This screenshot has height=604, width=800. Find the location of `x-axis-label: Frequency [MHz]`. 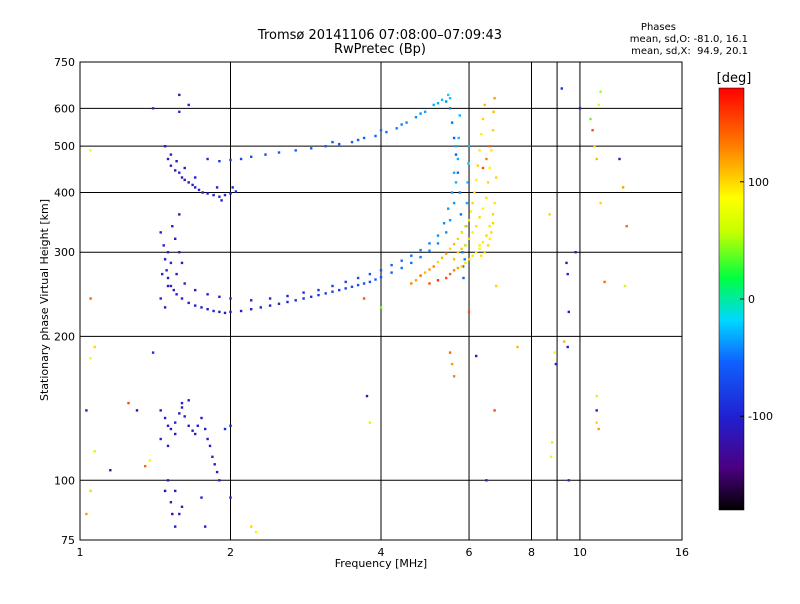

x-axis-label: Frequency [MHz] is located at coordinates (381, 563).